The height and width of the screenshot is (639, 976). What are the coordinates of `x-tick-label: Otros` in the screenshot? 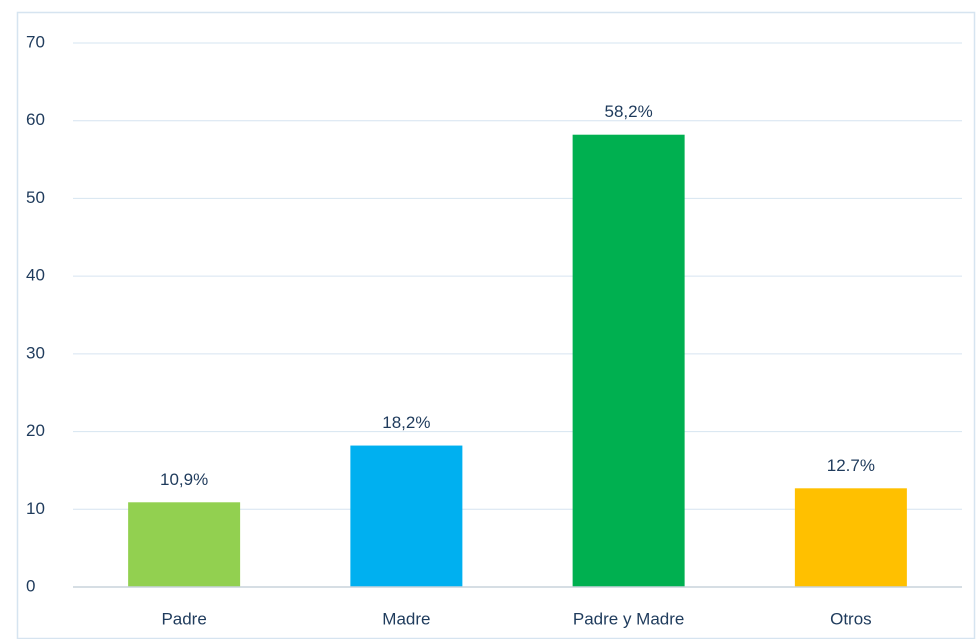 It's located at (851, 618).